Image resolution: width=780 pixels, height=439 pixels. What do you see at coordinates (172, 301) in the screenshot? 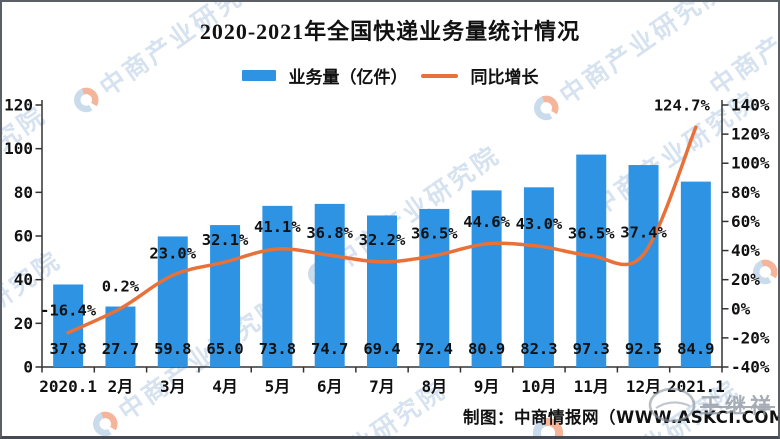
I see `bar-3月` at bounding box center [172, 301].